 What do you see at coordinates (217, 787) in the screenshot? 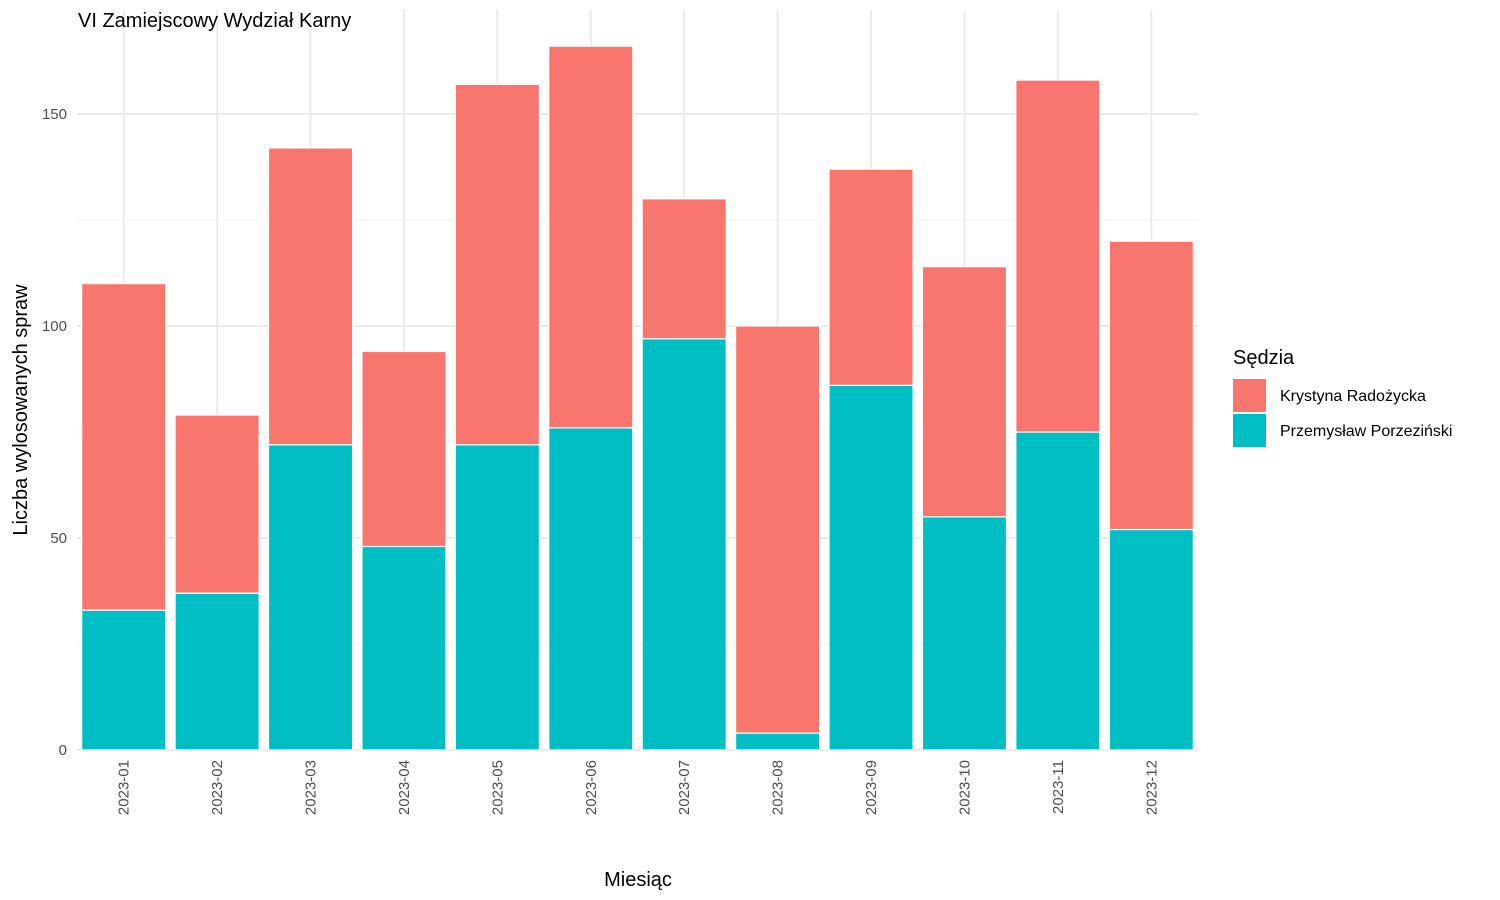
I see `x-tick-label: 2023-02` at bounding box center [217, 787].